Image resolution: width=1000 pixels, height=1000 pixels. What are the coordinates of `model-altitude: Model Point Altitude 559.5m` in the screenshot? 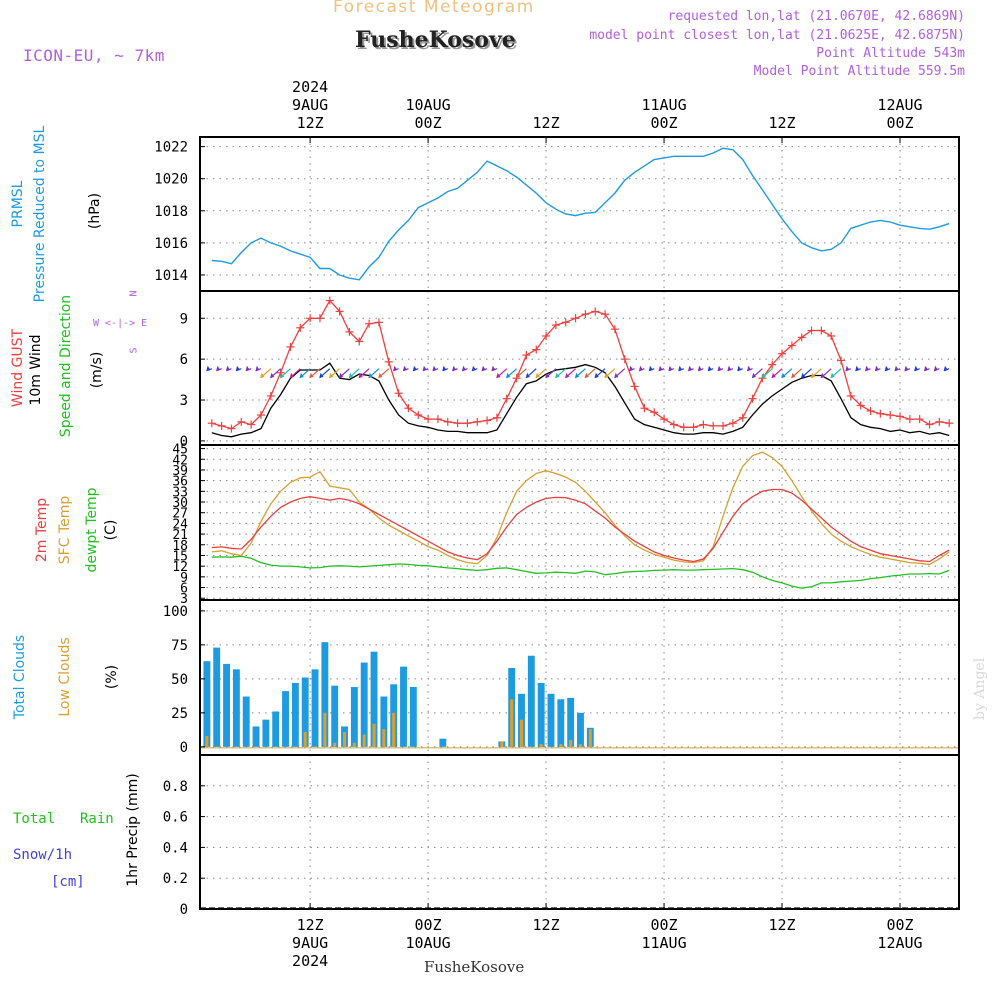 It's located at (859, 71).